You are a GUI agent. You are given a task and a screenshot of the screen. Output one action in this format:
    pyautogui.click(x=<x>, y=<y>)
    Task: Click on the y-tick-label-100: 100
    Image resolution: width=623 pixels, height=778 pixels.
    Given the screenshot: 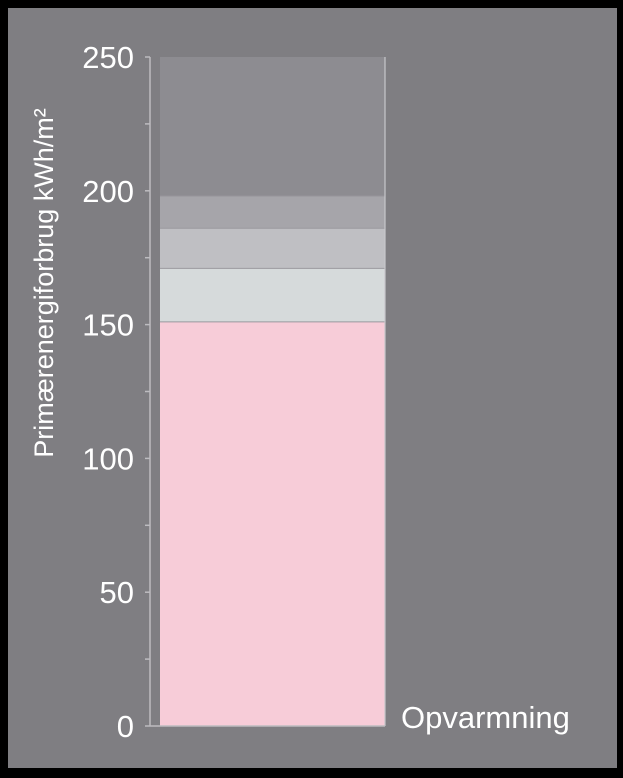 What is the action you would take?
    pyautogui.click(x=108, y=458)
    